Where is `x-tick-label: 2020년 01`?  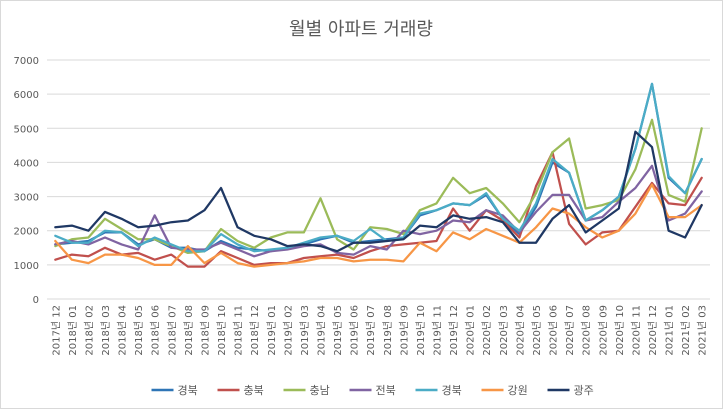 x-tick-label: 2020년 01 is located at coordinates (471, 330).